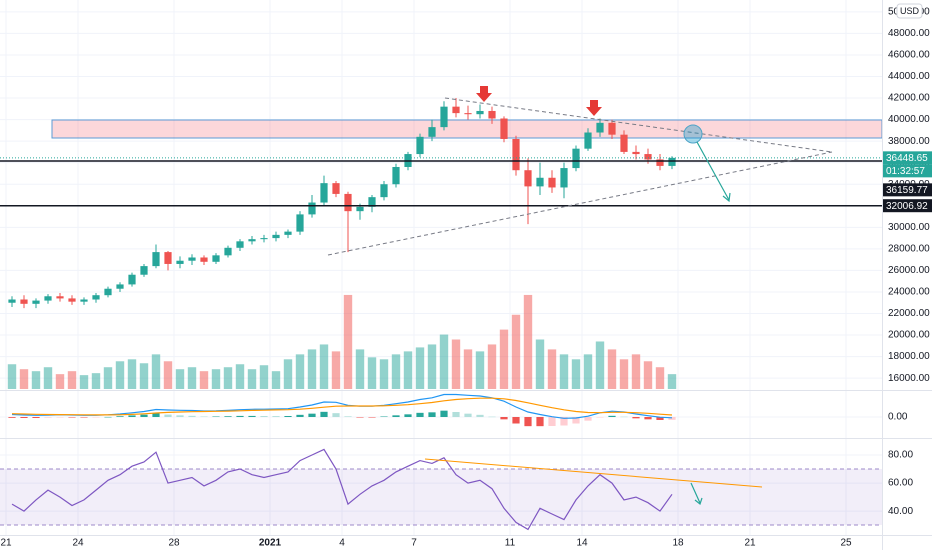 This screenshot has width=932, height=550. What do you see at coordinates (270, 543) in the screenshot?
I see `x-tick-label: 2021` at bounding box center [270, 543].